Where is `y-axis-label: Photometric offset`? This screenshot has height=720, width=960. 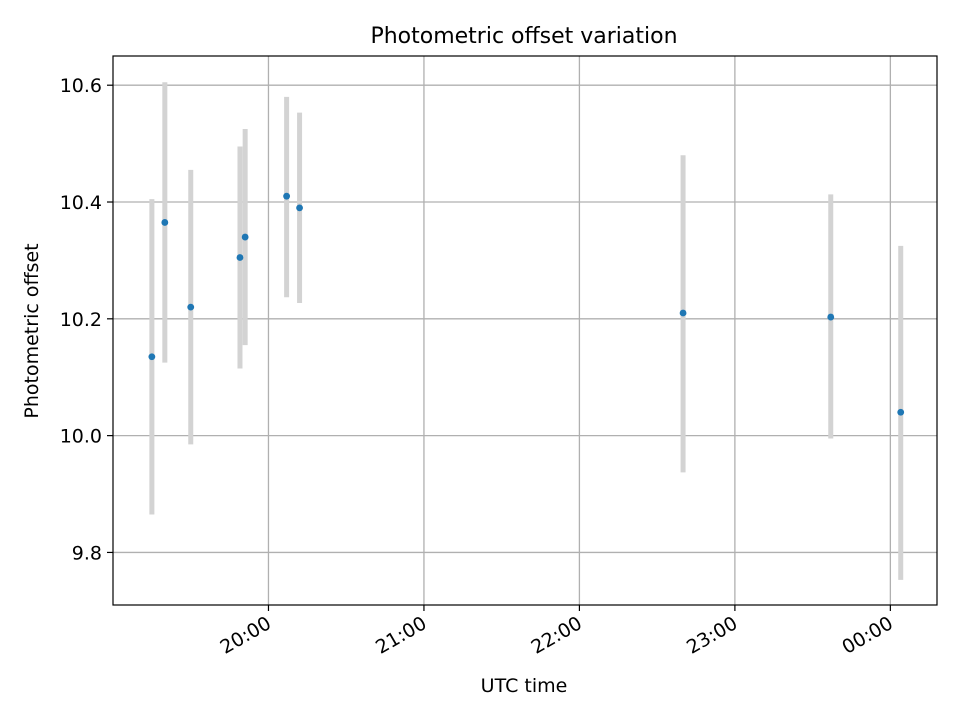 y-axis-label: Photometric offset is located at coordinates (32, 330).